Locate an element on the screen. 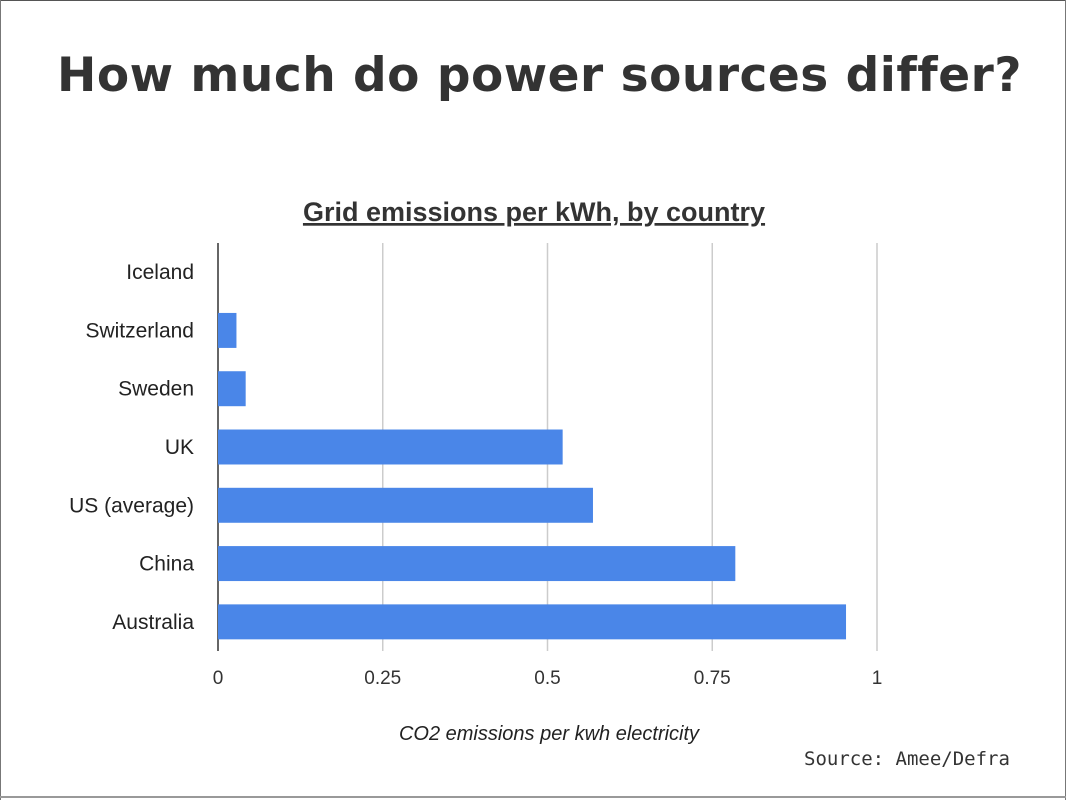  x-tick-label: 0 is located at coordinates (218, 678).